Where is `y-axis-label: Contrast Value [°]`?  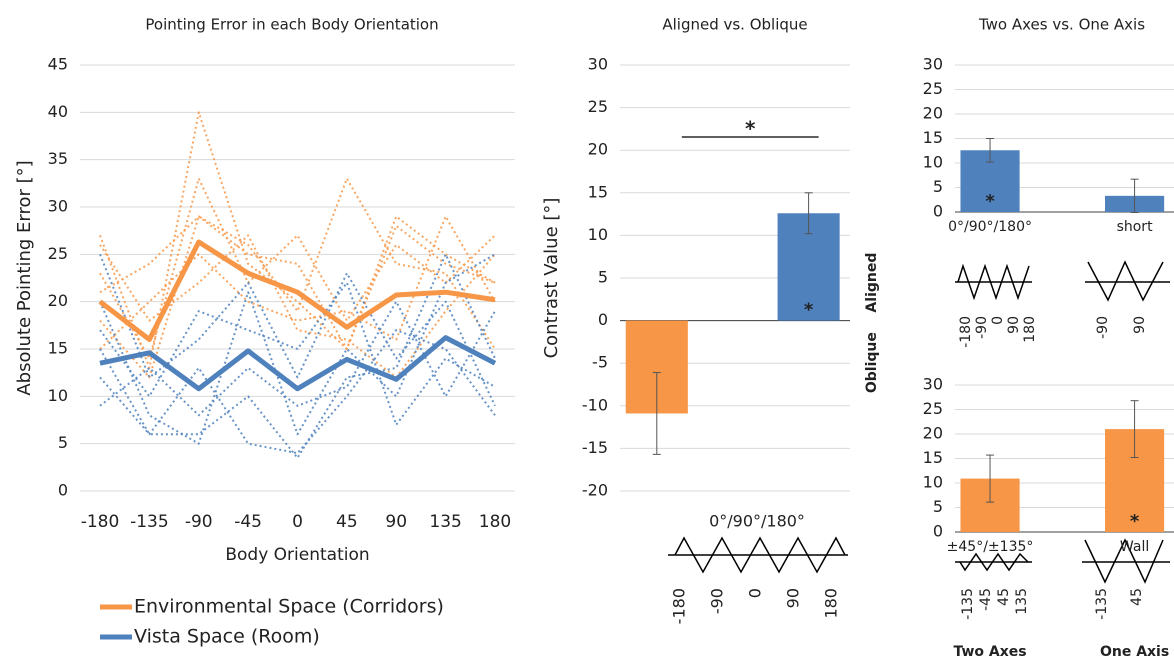 y-axis-label: Contrast Value [°] is located at coordinates (551, 278).